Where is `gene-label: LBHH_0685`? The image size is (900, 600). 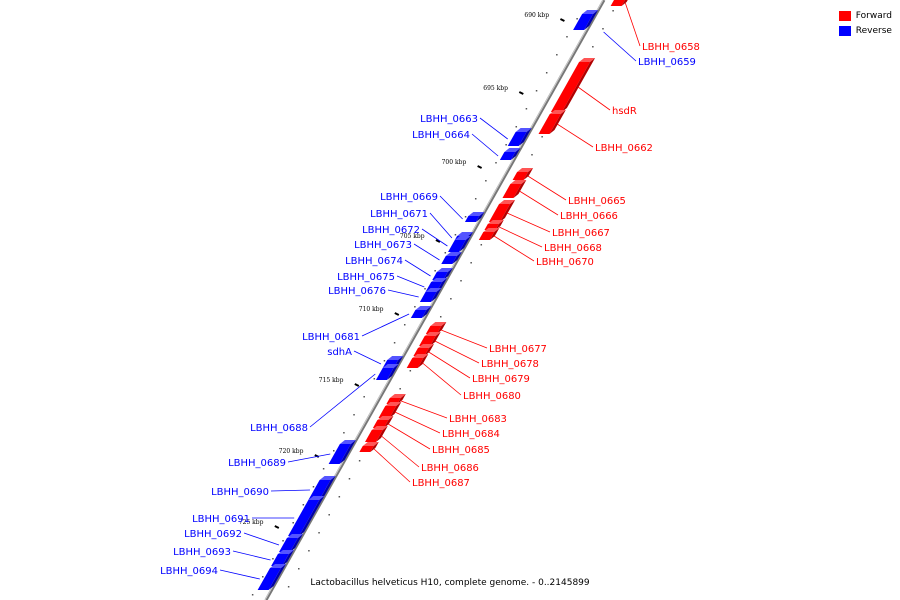 gene-label: LBHH_0685 is located at coordinates (461, 450).